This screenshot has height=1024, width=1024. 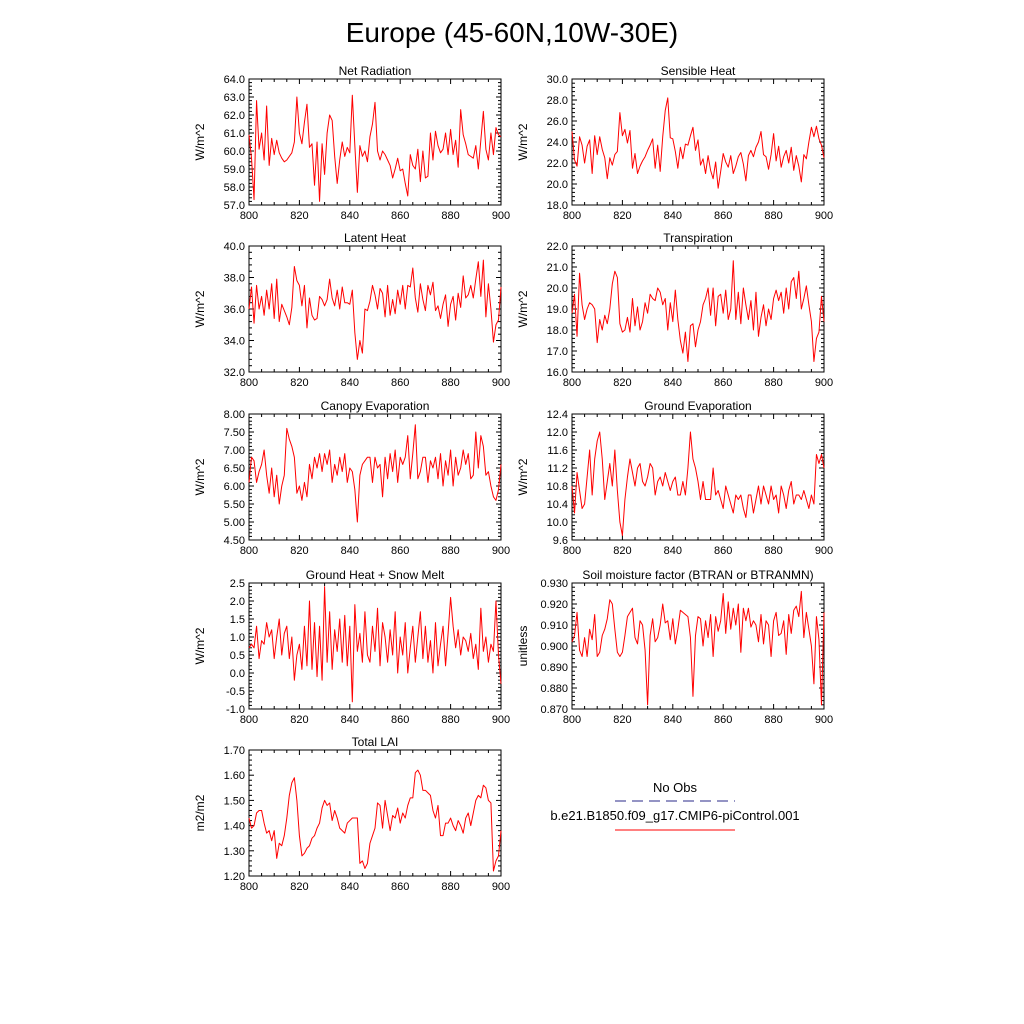 I want to click on y-tick-label: 10.8, so click(x=557, y=487).